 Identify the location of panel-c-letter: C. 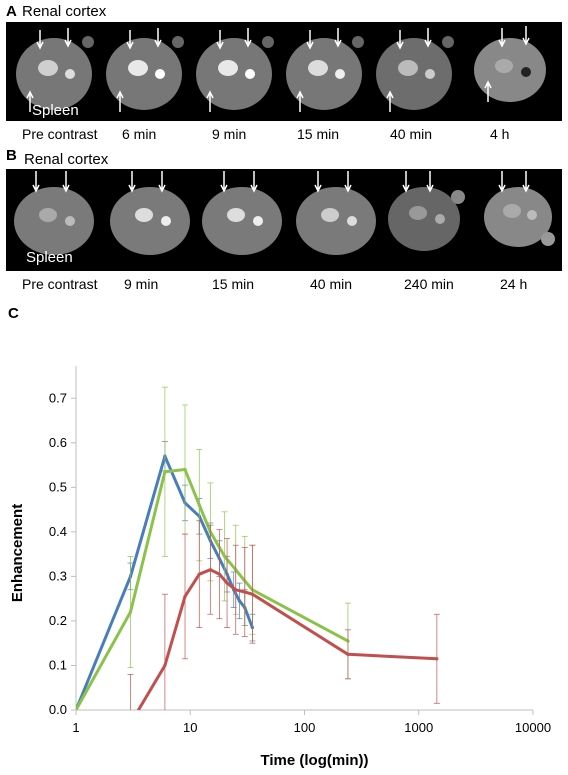
(13, 313).